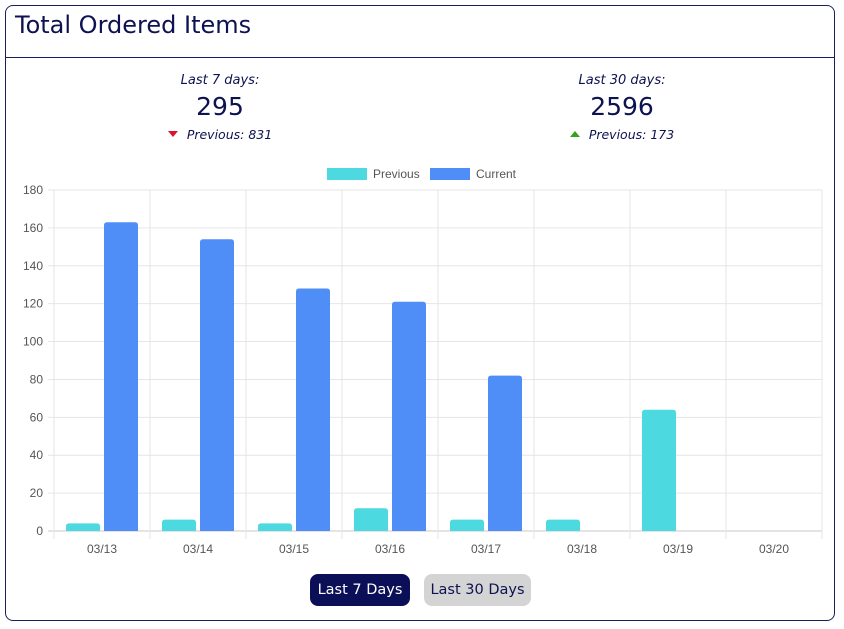 The height and width of the screenshot is (629, 844). What do you see at coordinates (220, 80) in the screenshot?
I see `stat-label: Last 7 days:` at bounding box center [220, 80].